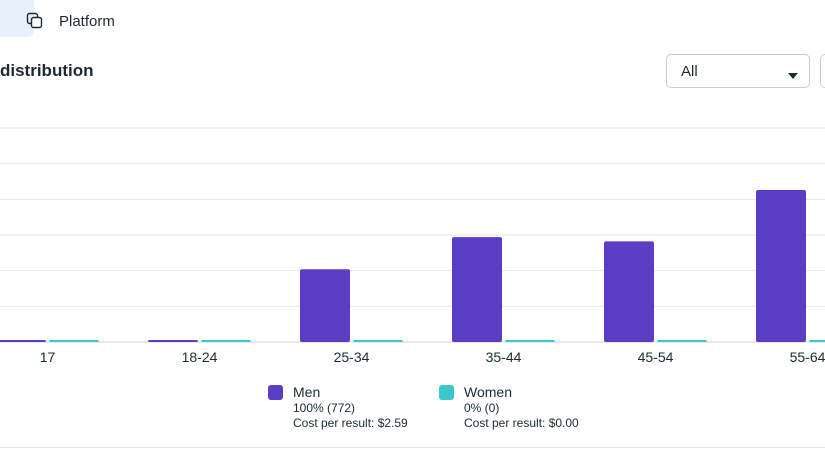  What do you see at coordinates (350, 423) in the screenshot?
I see `legend-cost-men: Cost per result: $2.59` at bounding box center [350, 423].